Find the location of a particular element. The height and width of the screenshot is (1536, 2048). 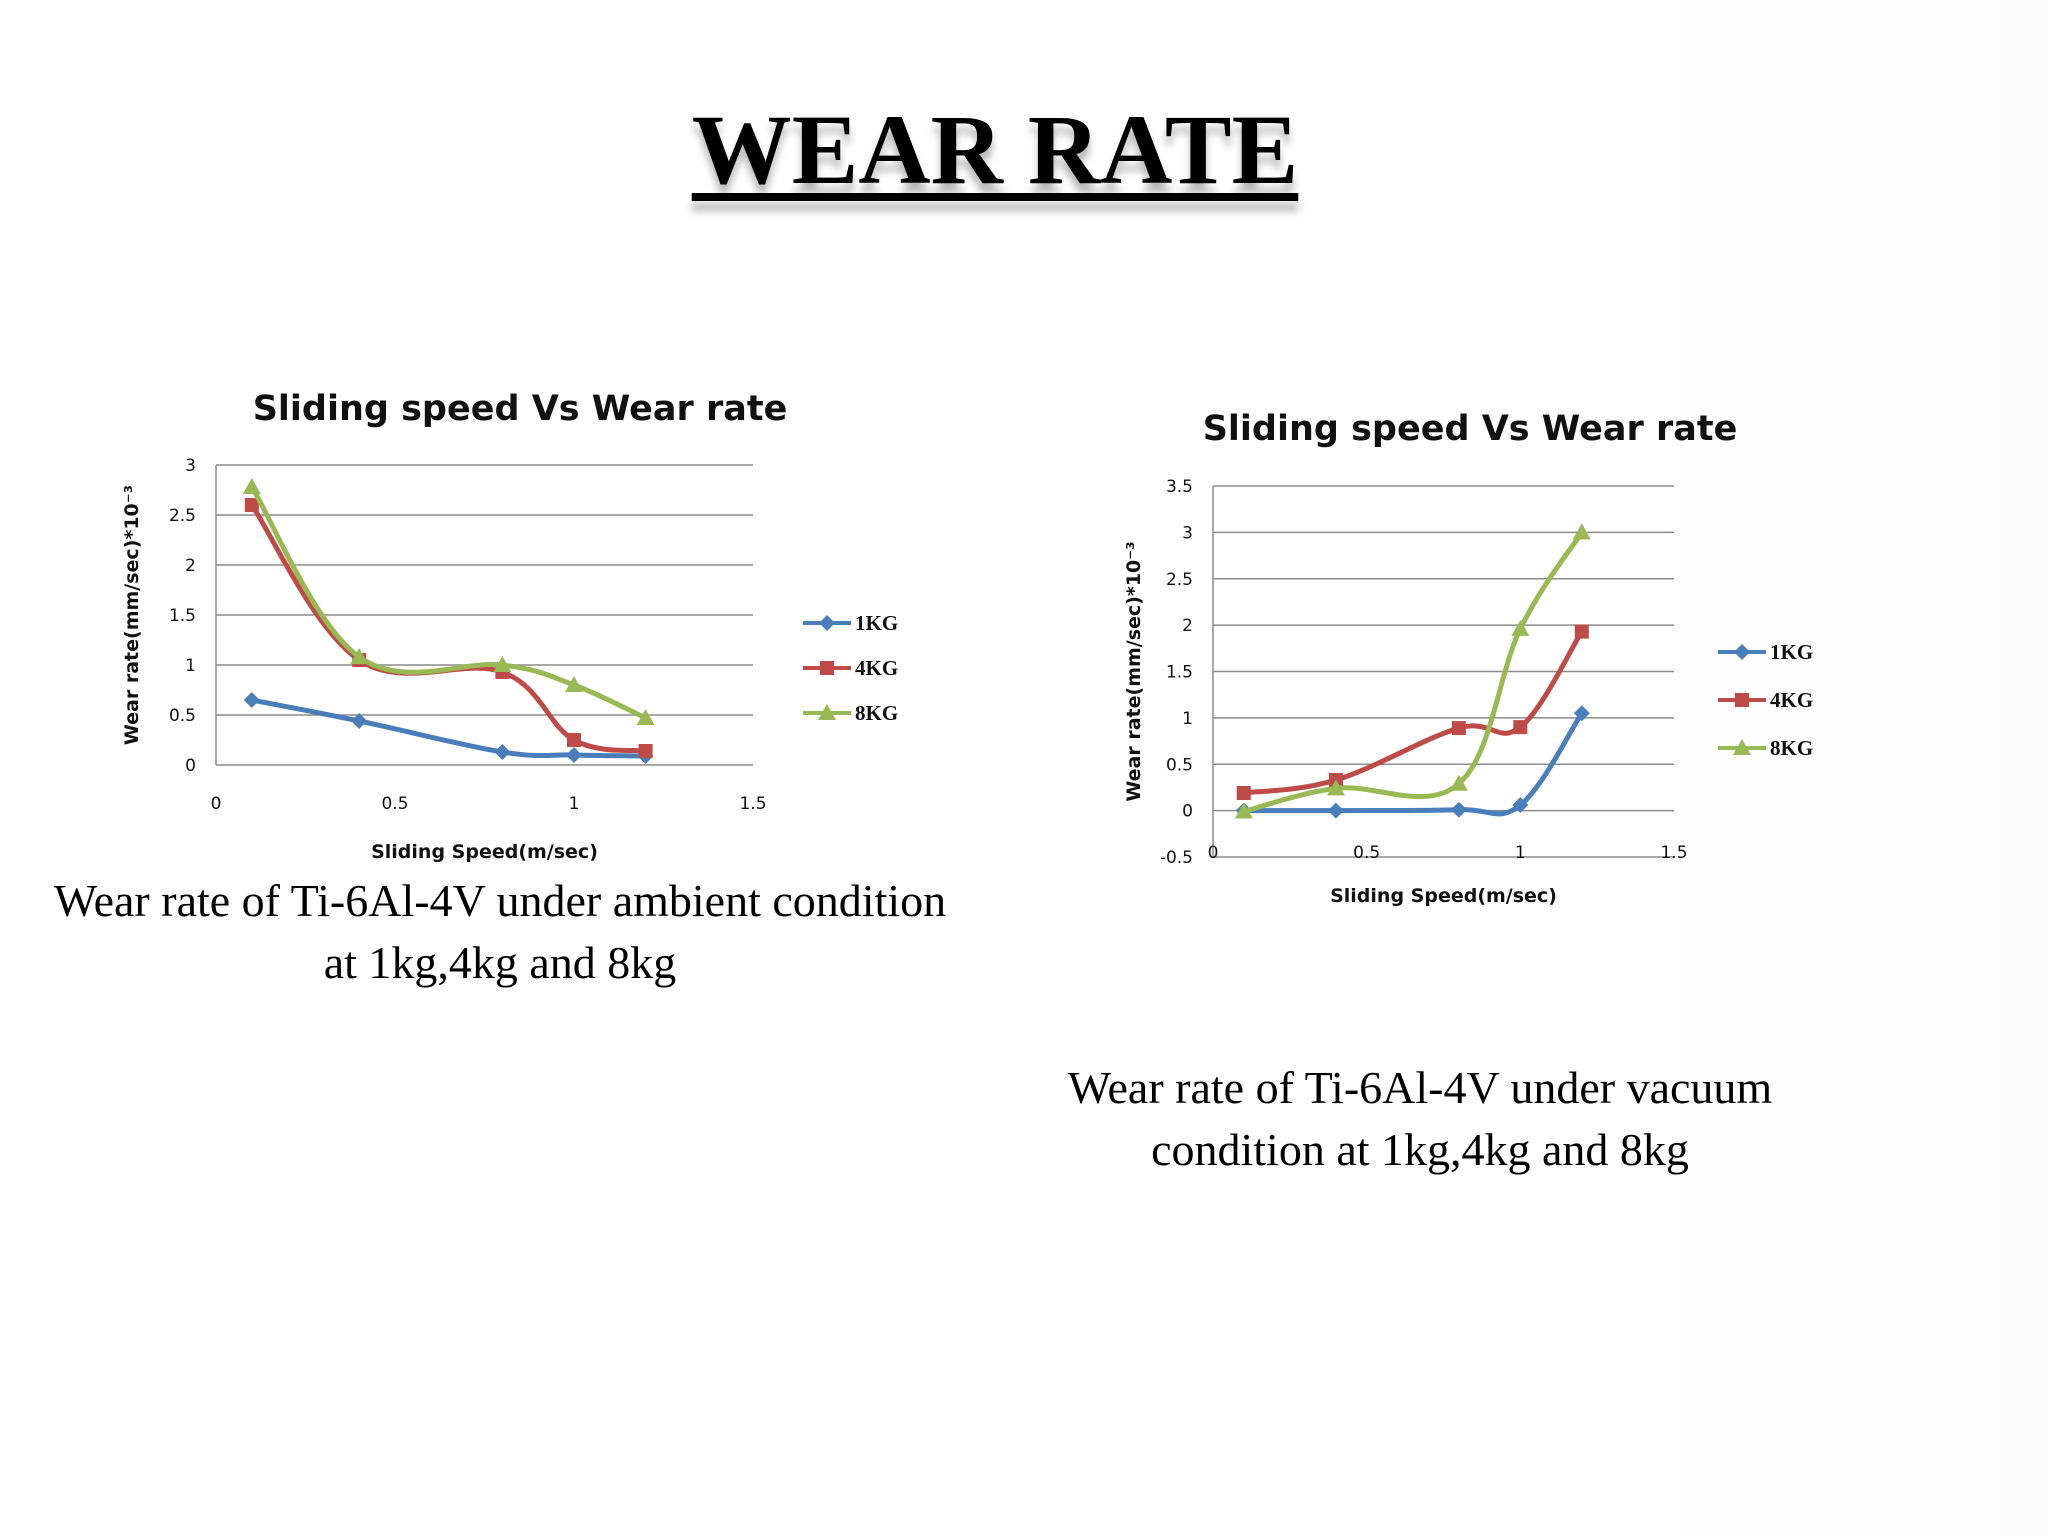

vacuum-legend-label: 1KG is located at coordinates (1791, 652).